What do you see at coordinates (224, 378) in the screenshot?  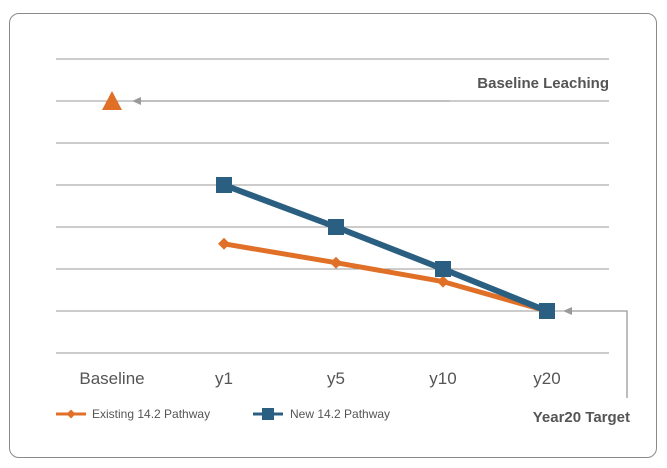 I see `x-tick-label: y1` at bounding box center [224, 378].